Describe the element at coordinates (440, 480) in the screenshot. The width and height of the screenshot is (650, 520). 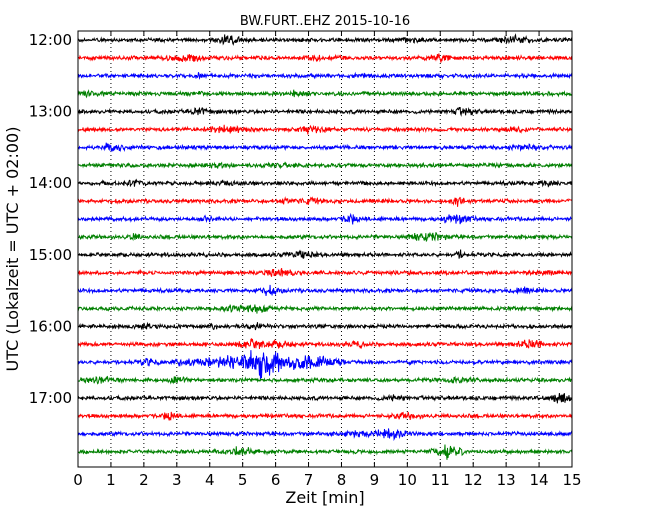
I see `x-tick-label: 11` at that location.